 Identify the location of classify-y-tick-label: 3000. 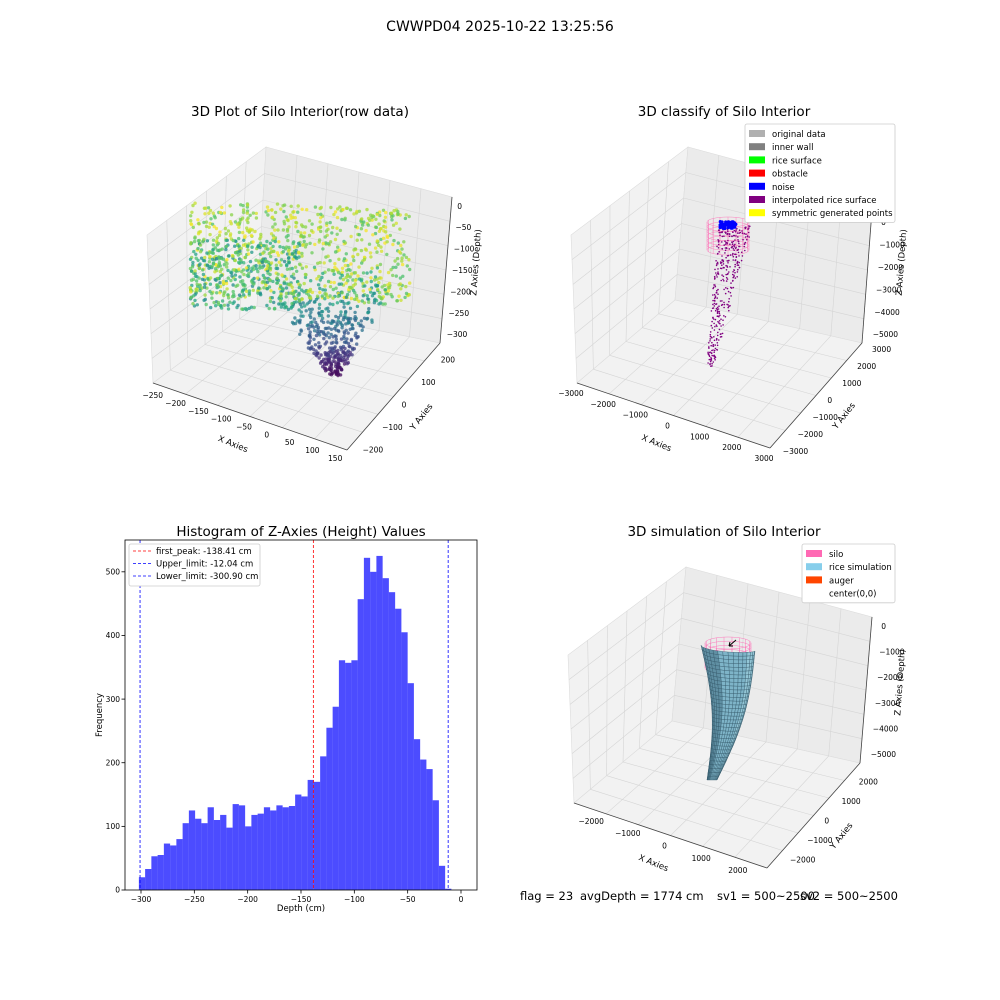
(881, 349).